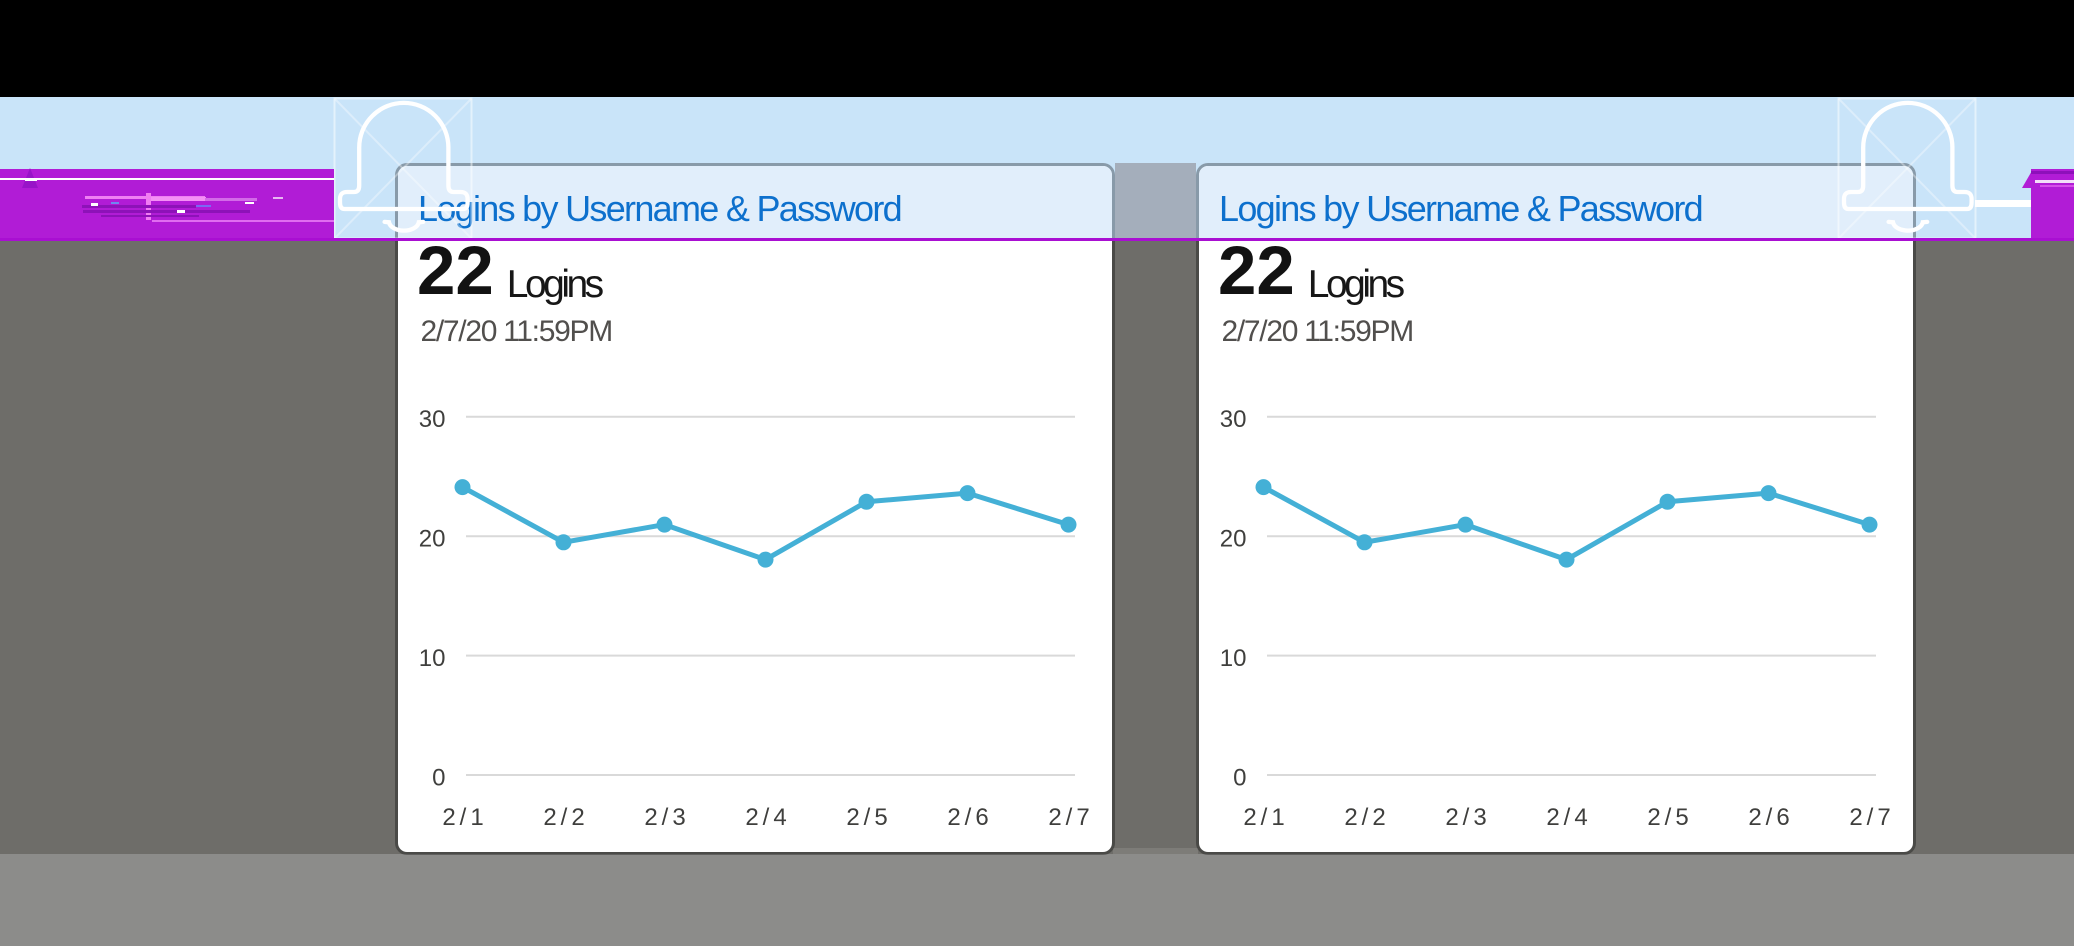 This screenshot has height=946, width=2074. Describe the element at coordinates (464, 817) in the screenshot. I see `svg-text: 2/1` at that location.